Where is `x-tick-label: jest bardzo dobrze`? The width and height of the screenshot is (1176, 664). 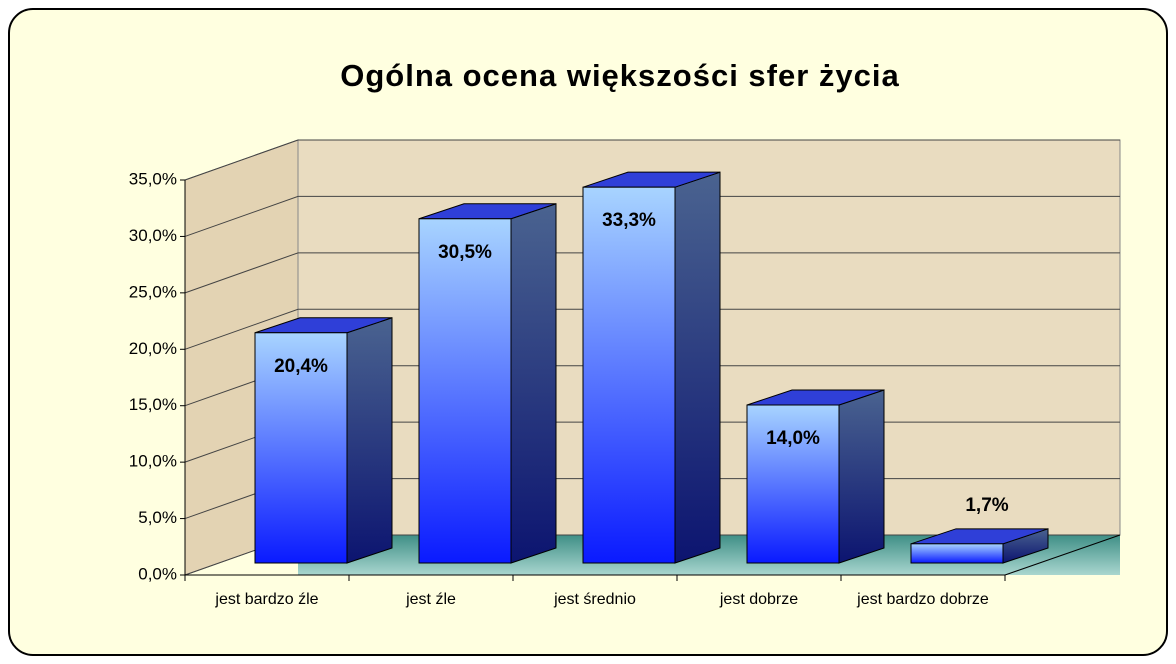 x-tick-label: jest bardzo dobrze is located at coordinates (923, 599).